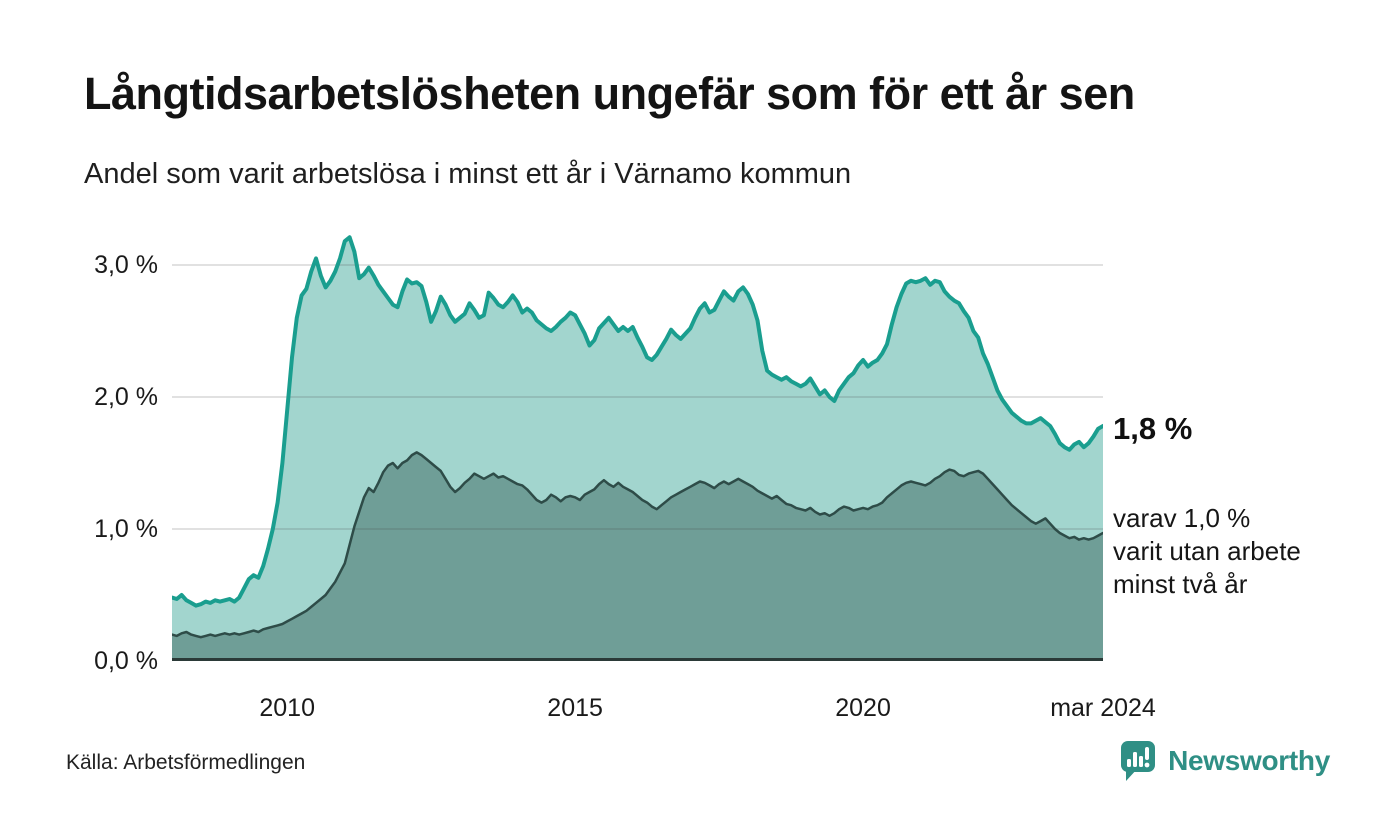  I want to click on series-line, so click(637, 545).